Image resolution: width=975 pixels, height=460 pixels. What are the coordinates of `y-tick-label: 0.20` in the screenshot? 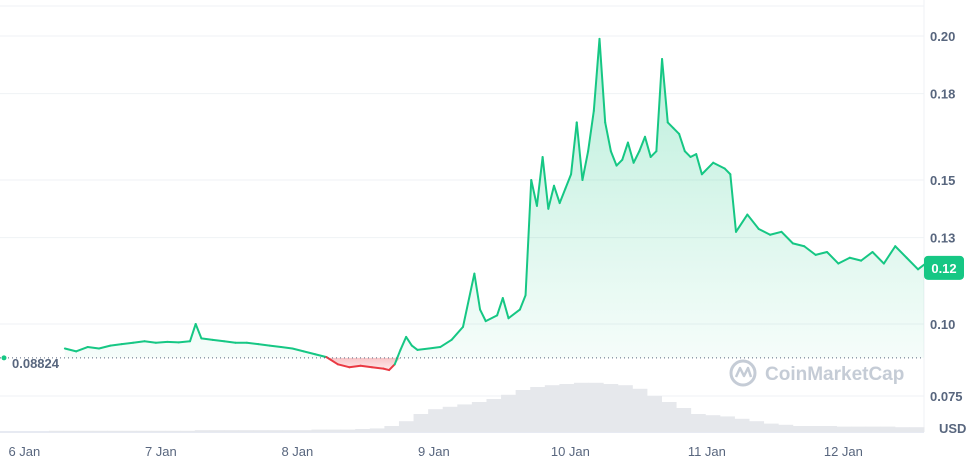 It's located at (942, 36).